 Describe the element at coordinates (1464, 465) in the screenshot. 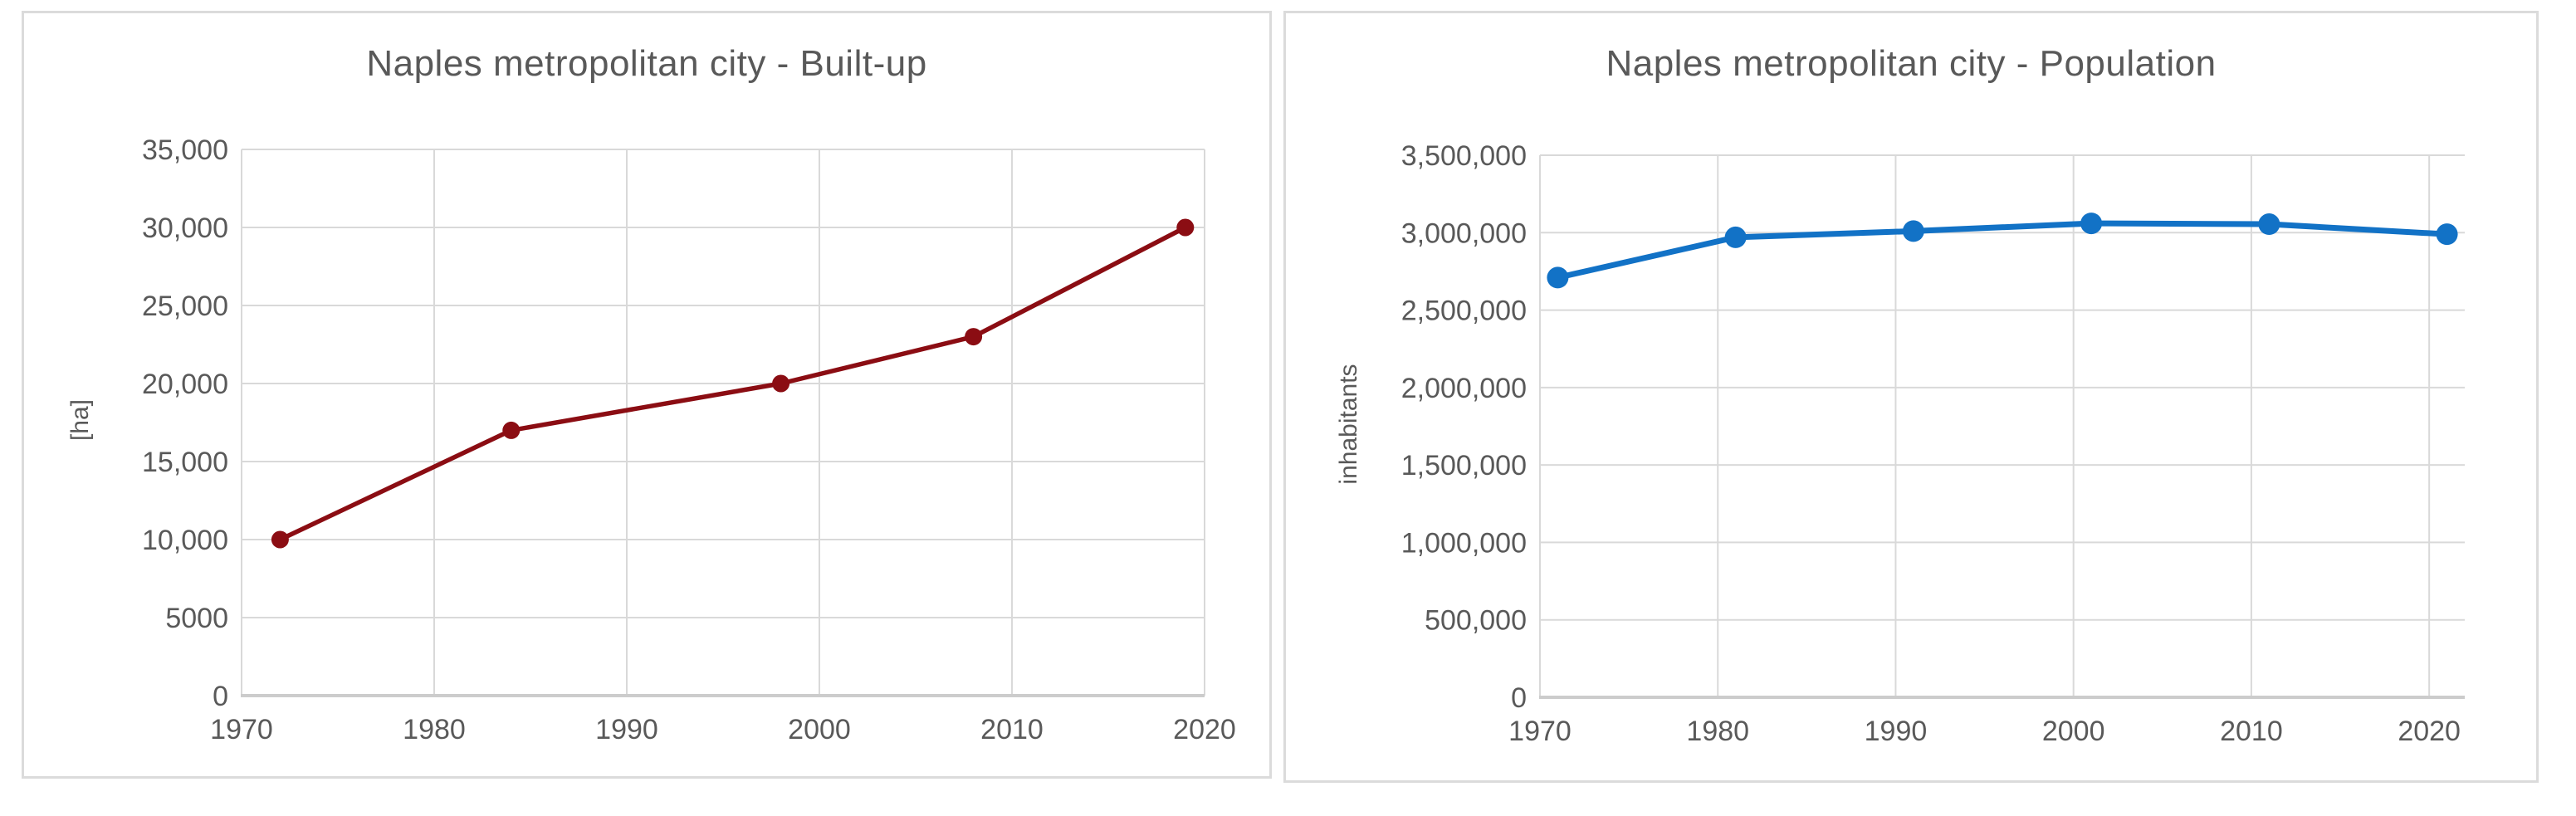

I see `y-tick-label: 1,500,000` at that location.